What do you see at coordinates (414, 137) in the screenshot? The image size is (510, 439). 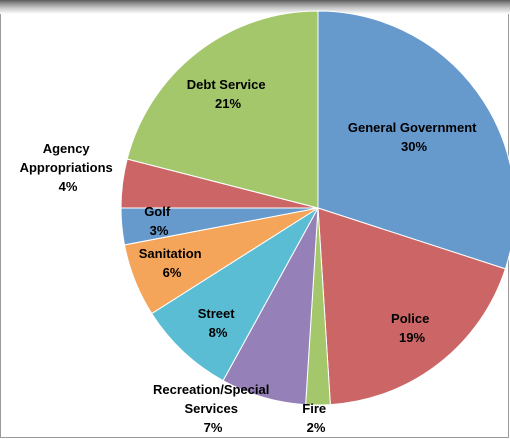 I see `slice-label-general-government: General Government 30%` at bounding box center [414, 137].